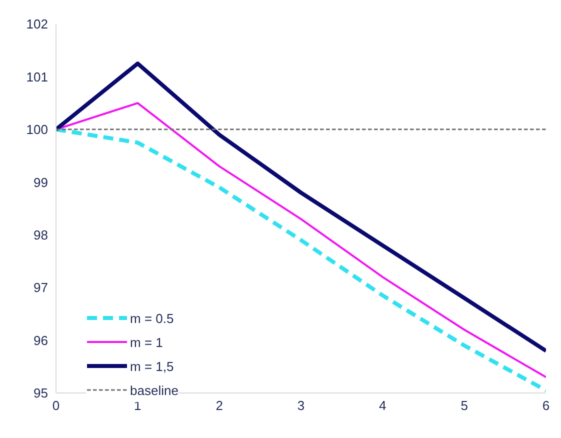 The width and height of the screenshot is (561, 438). What do you see at coordinates (37, 24) in the screenshot?
I see `y-tick-label: 102` at bounding box center [37, 24].